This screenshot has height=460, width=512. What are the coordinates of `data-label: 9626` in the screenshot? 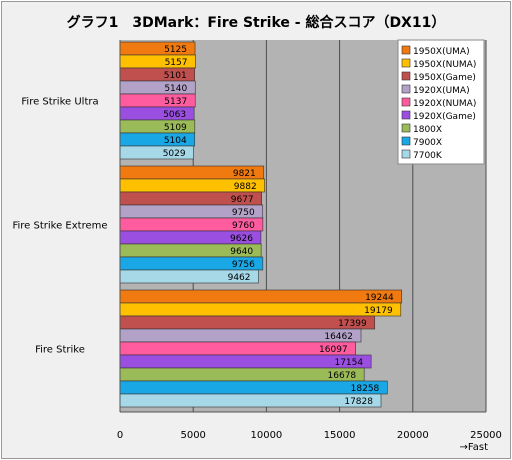 It's located at (241, 239).